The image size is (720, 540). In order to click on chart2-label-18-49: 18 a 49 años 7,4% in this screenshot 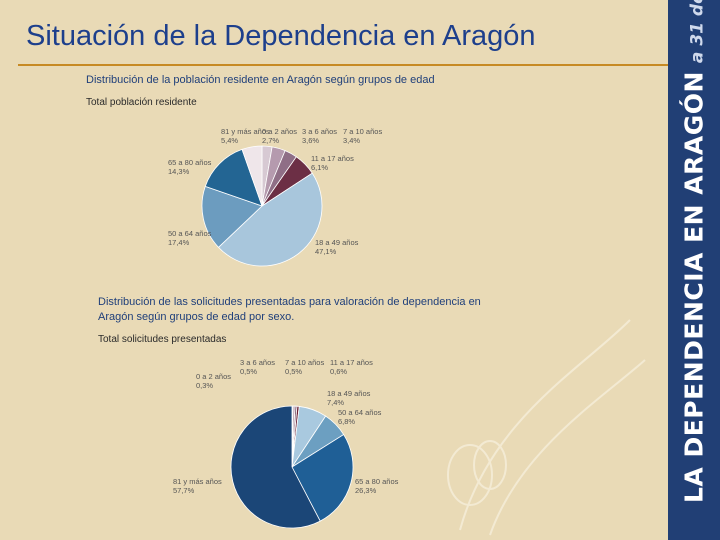, I will do `click(349, 398)`.